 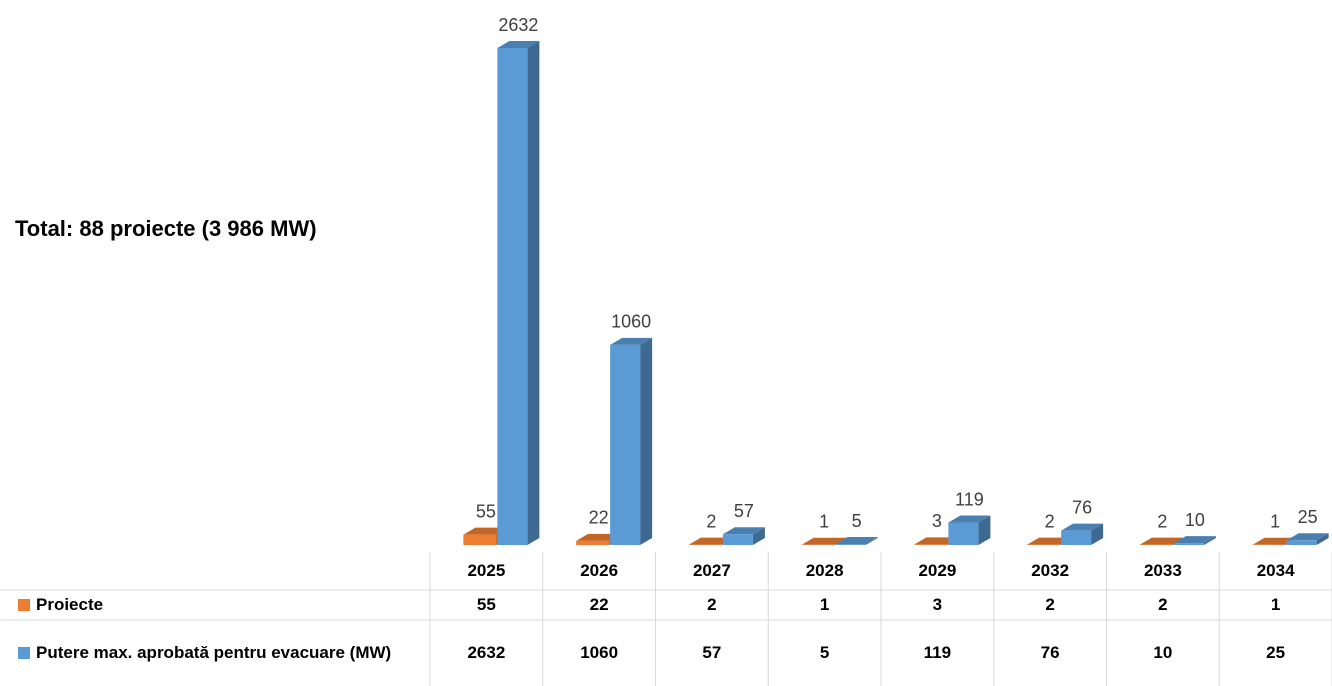 What do you see at coordinates (1308, 517) in the screenshot?
I see `data-label: 25` at bounding box center [1308, 517].